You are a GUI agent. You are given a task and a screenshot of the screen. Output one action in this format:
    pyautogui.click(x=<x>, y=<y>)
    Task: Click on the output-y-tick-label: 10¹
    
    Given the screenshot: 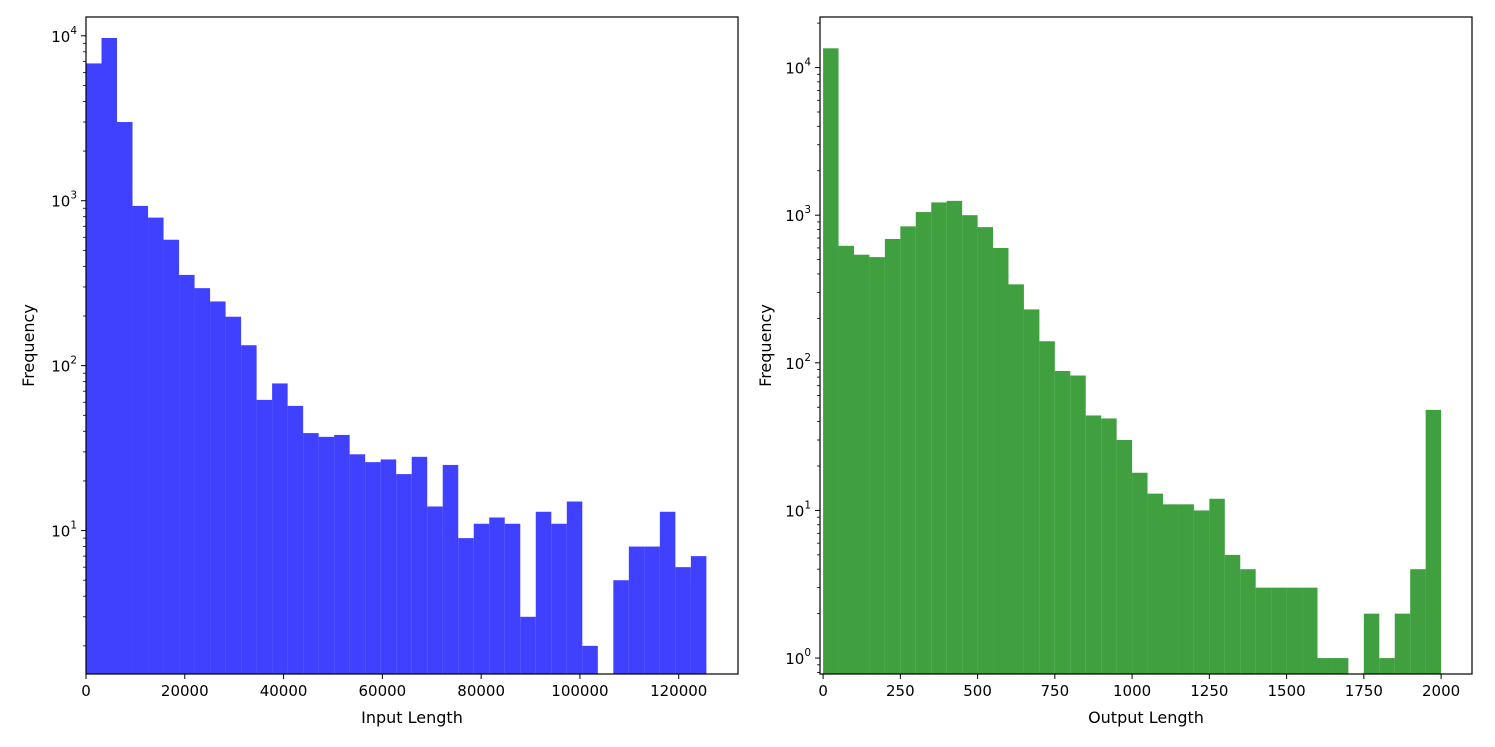 What is the action you would take?
    pyautogui.click(x=798, y=509)
    